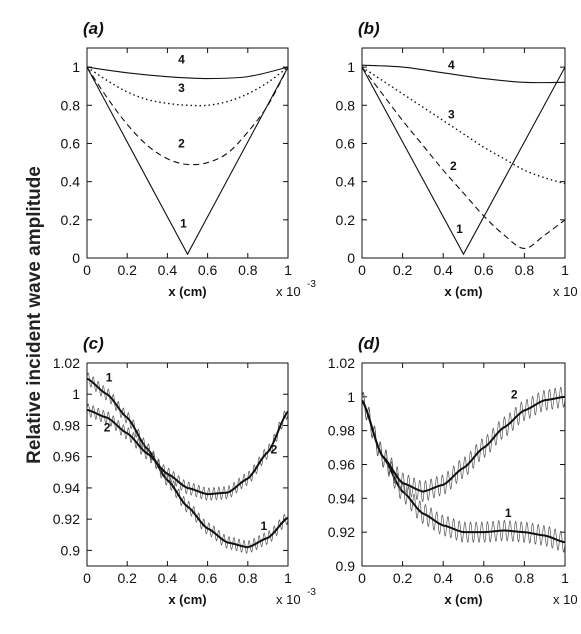 This screenshot has height=634, width=581. What do you see at coordinates (369, 343) in the screenshot?
I see `panel-label: (d)` at bounding box center [369, 343].